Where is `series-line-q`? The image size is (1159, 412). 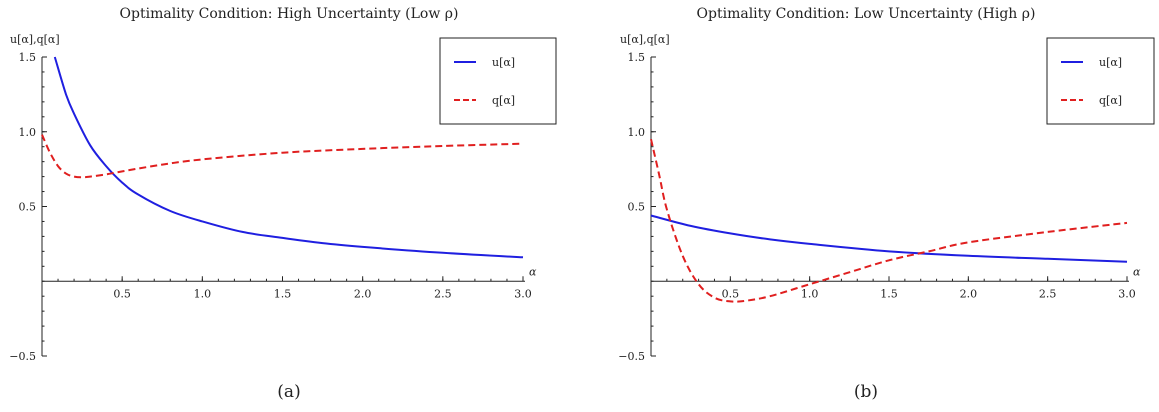 series-line-q is located at coordinates (282, 156).